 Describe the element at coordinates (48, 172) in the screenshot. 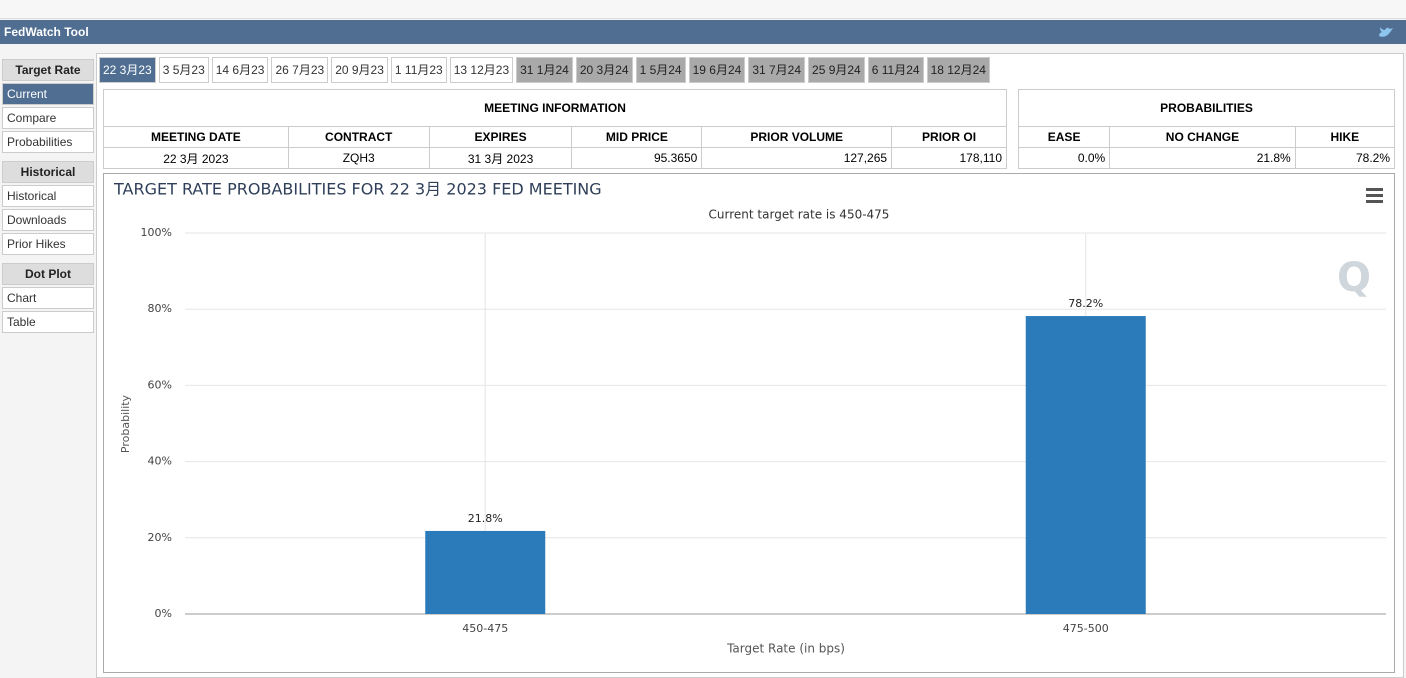

I see `section-title: Historical` at that location.